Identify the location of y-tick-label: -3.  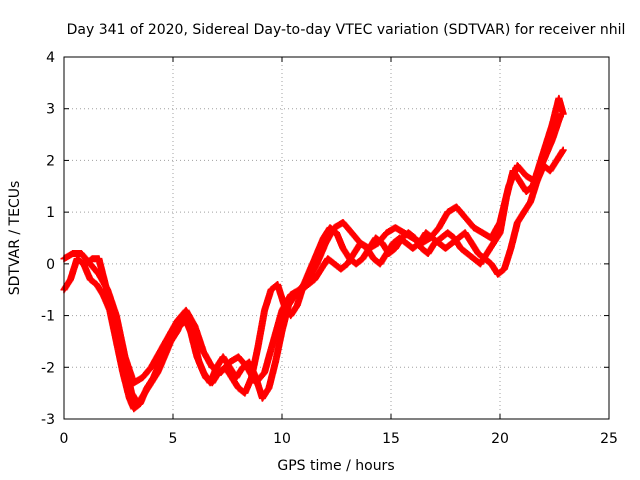
(48, 420).